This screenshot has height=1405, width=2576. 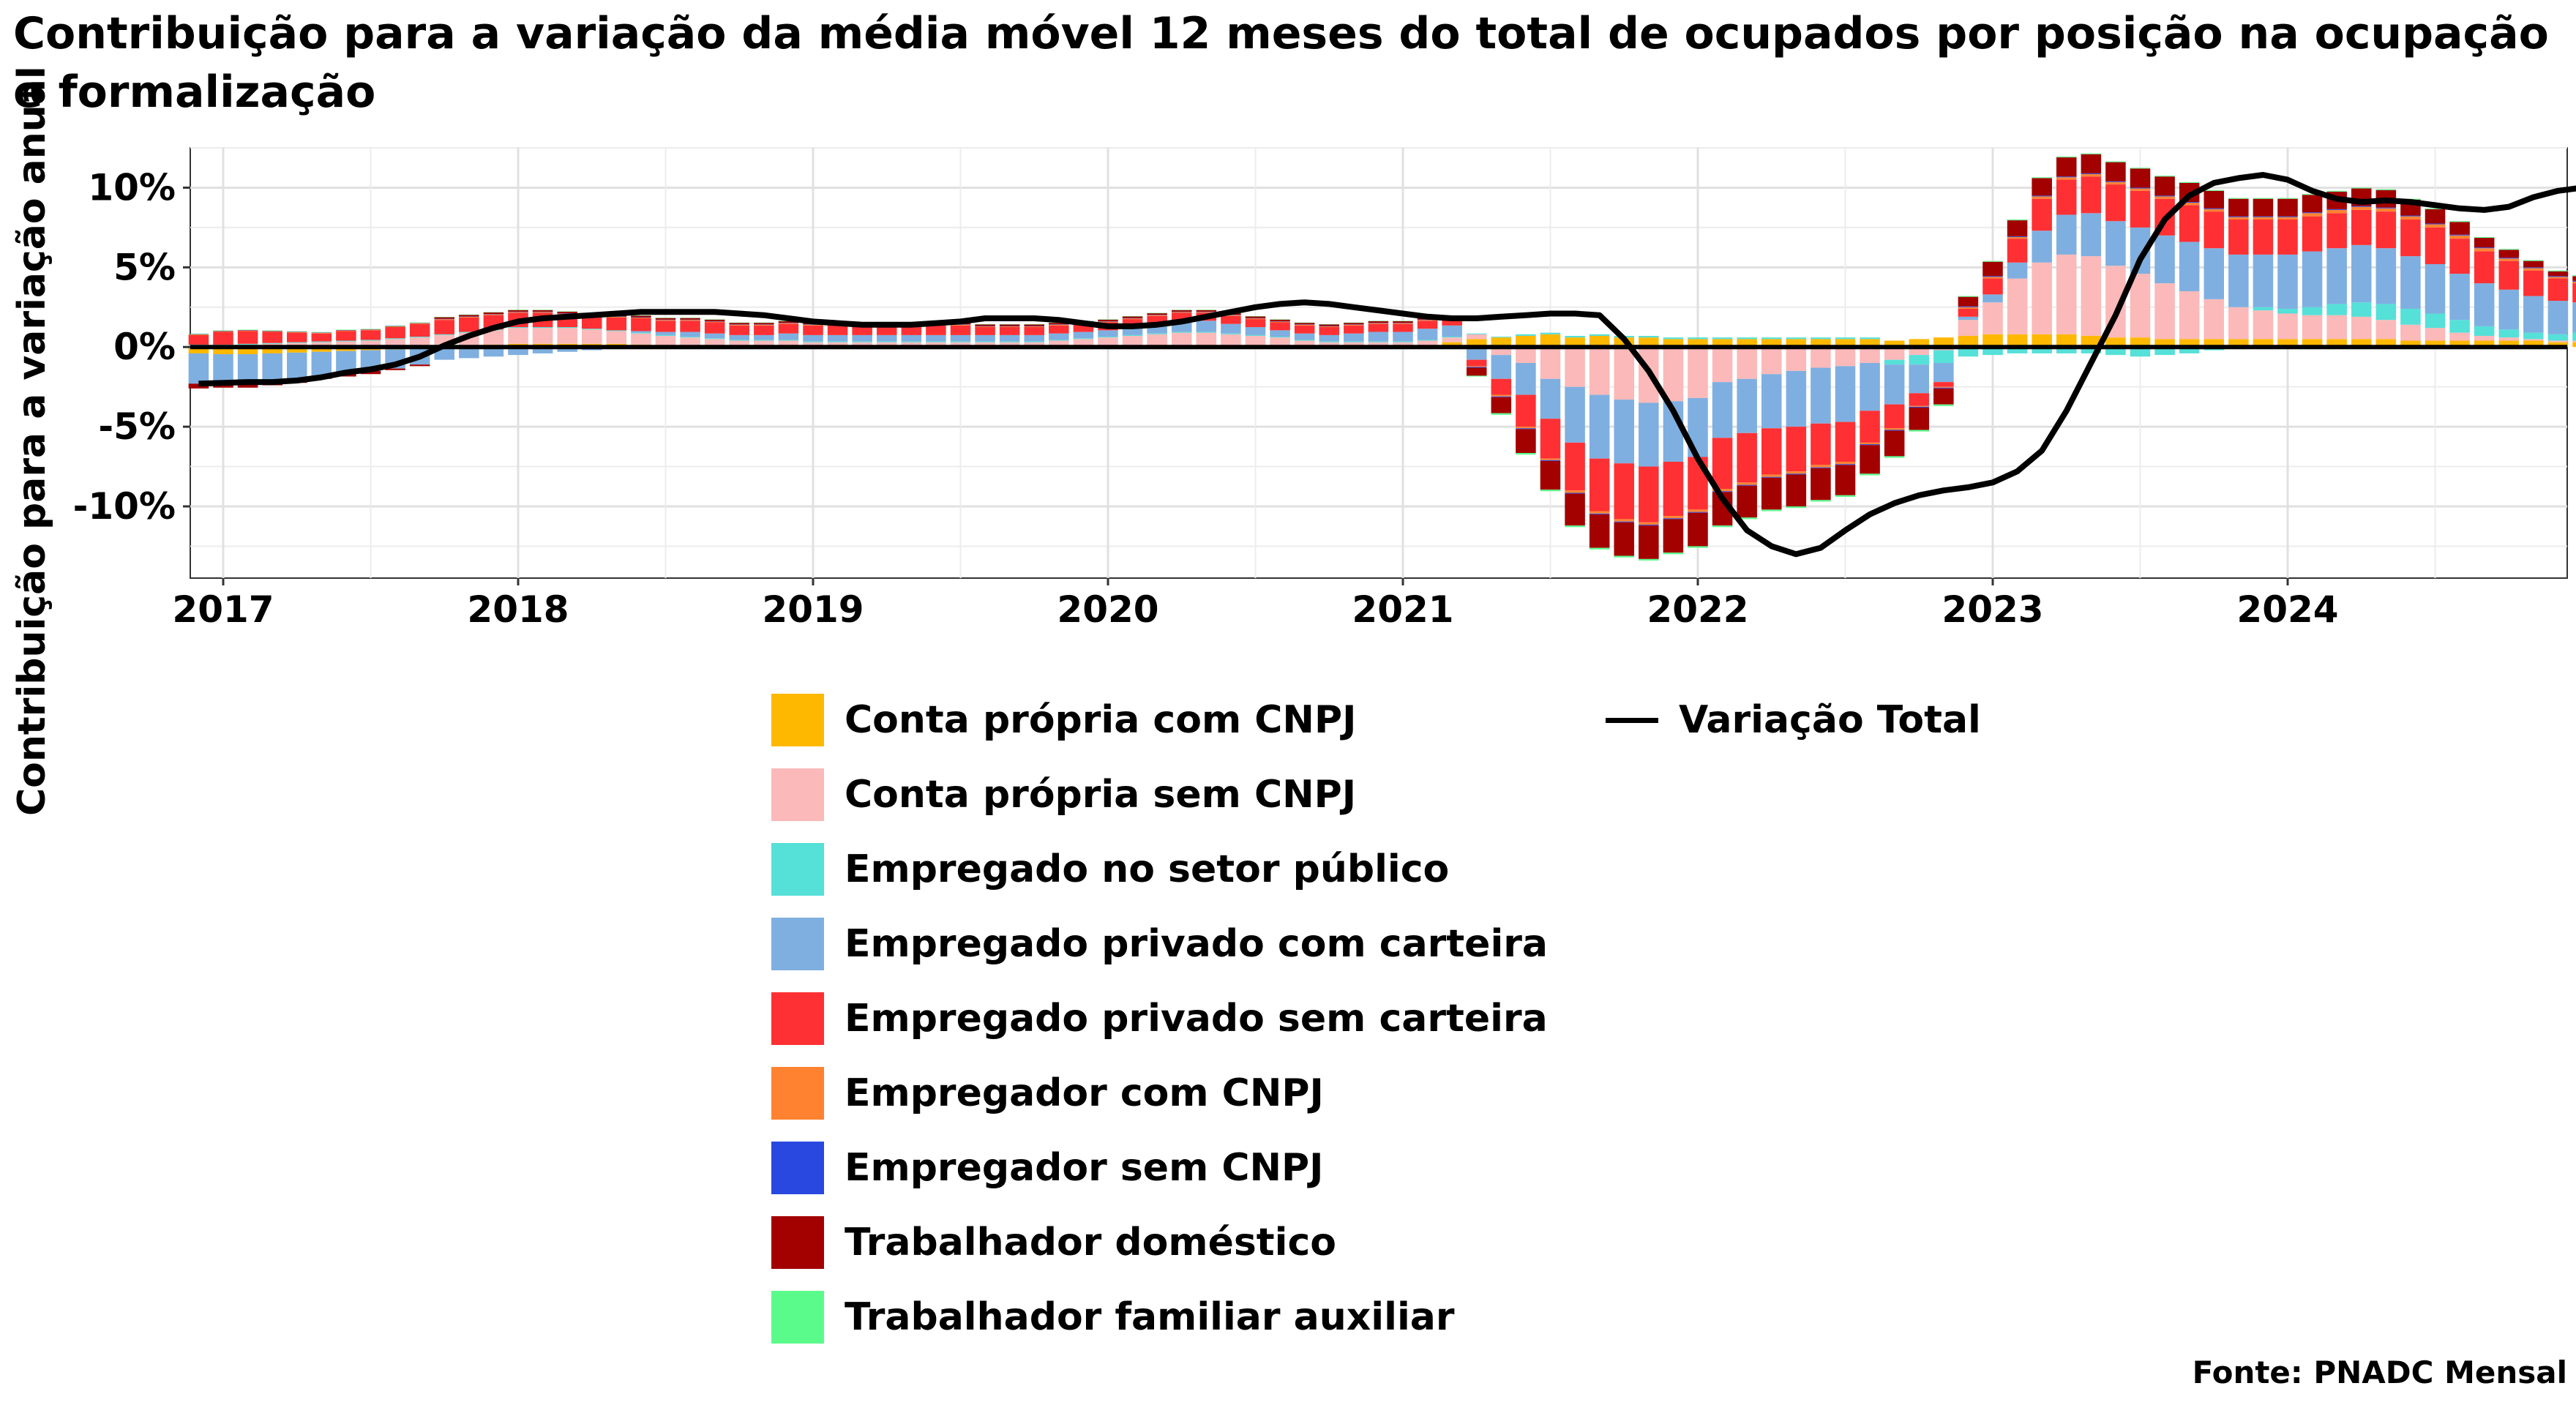 I want to click on source-caption: Fonte: PNADC Mensal, so click(x=2379, y=1372).